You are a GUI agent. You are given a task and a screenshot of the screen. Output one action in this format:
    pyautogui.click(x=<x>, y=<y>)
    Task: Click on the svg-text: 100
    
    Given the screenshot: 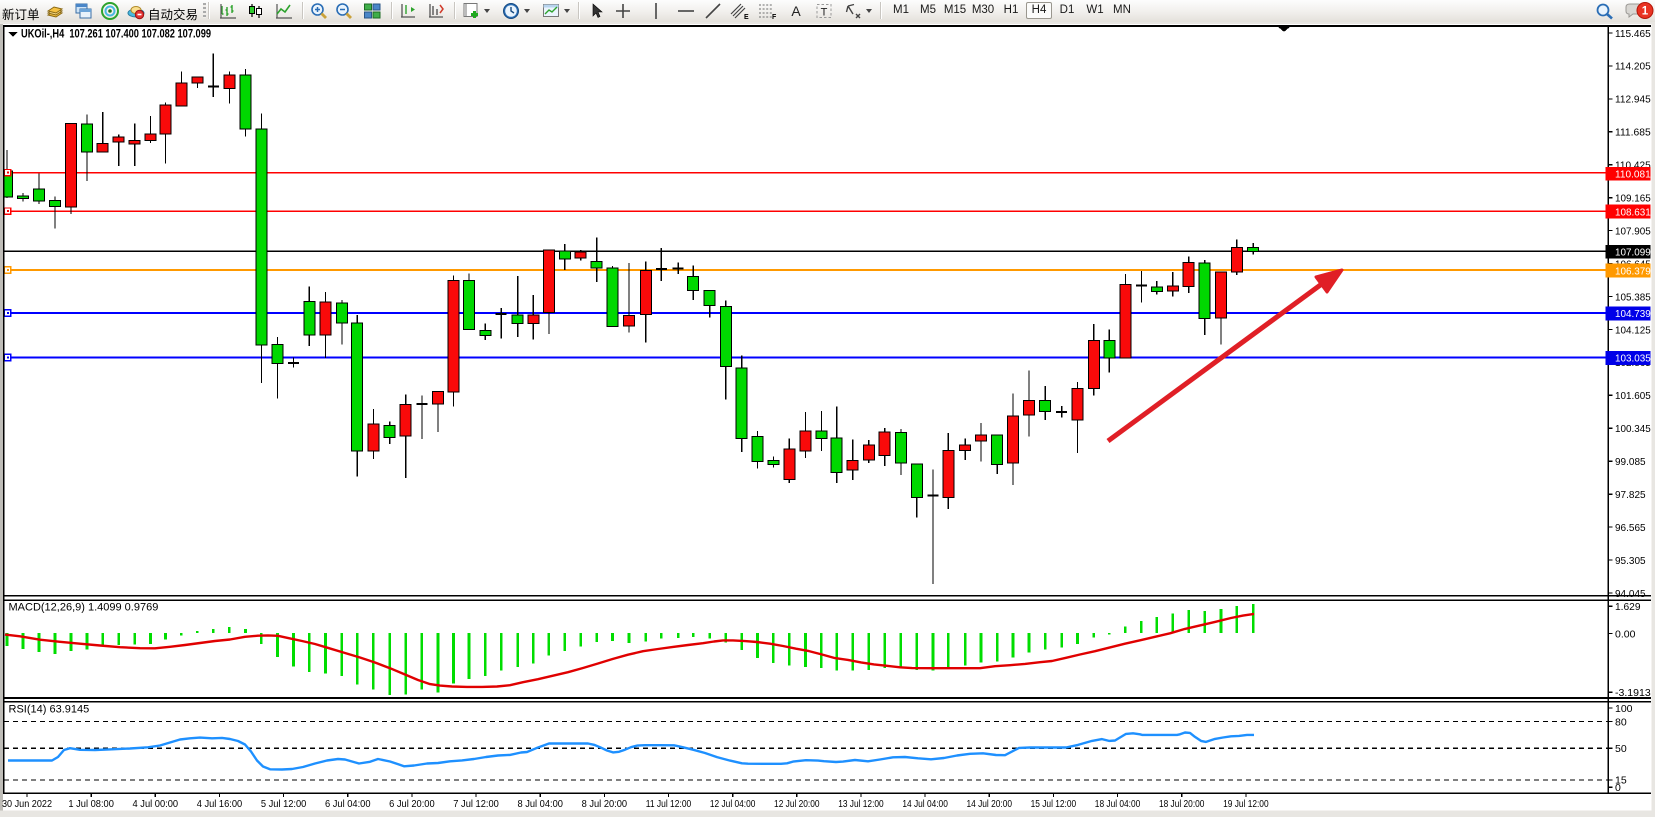 What is the action you would take?
    pyautogui.click(x=1624, y=709)
    